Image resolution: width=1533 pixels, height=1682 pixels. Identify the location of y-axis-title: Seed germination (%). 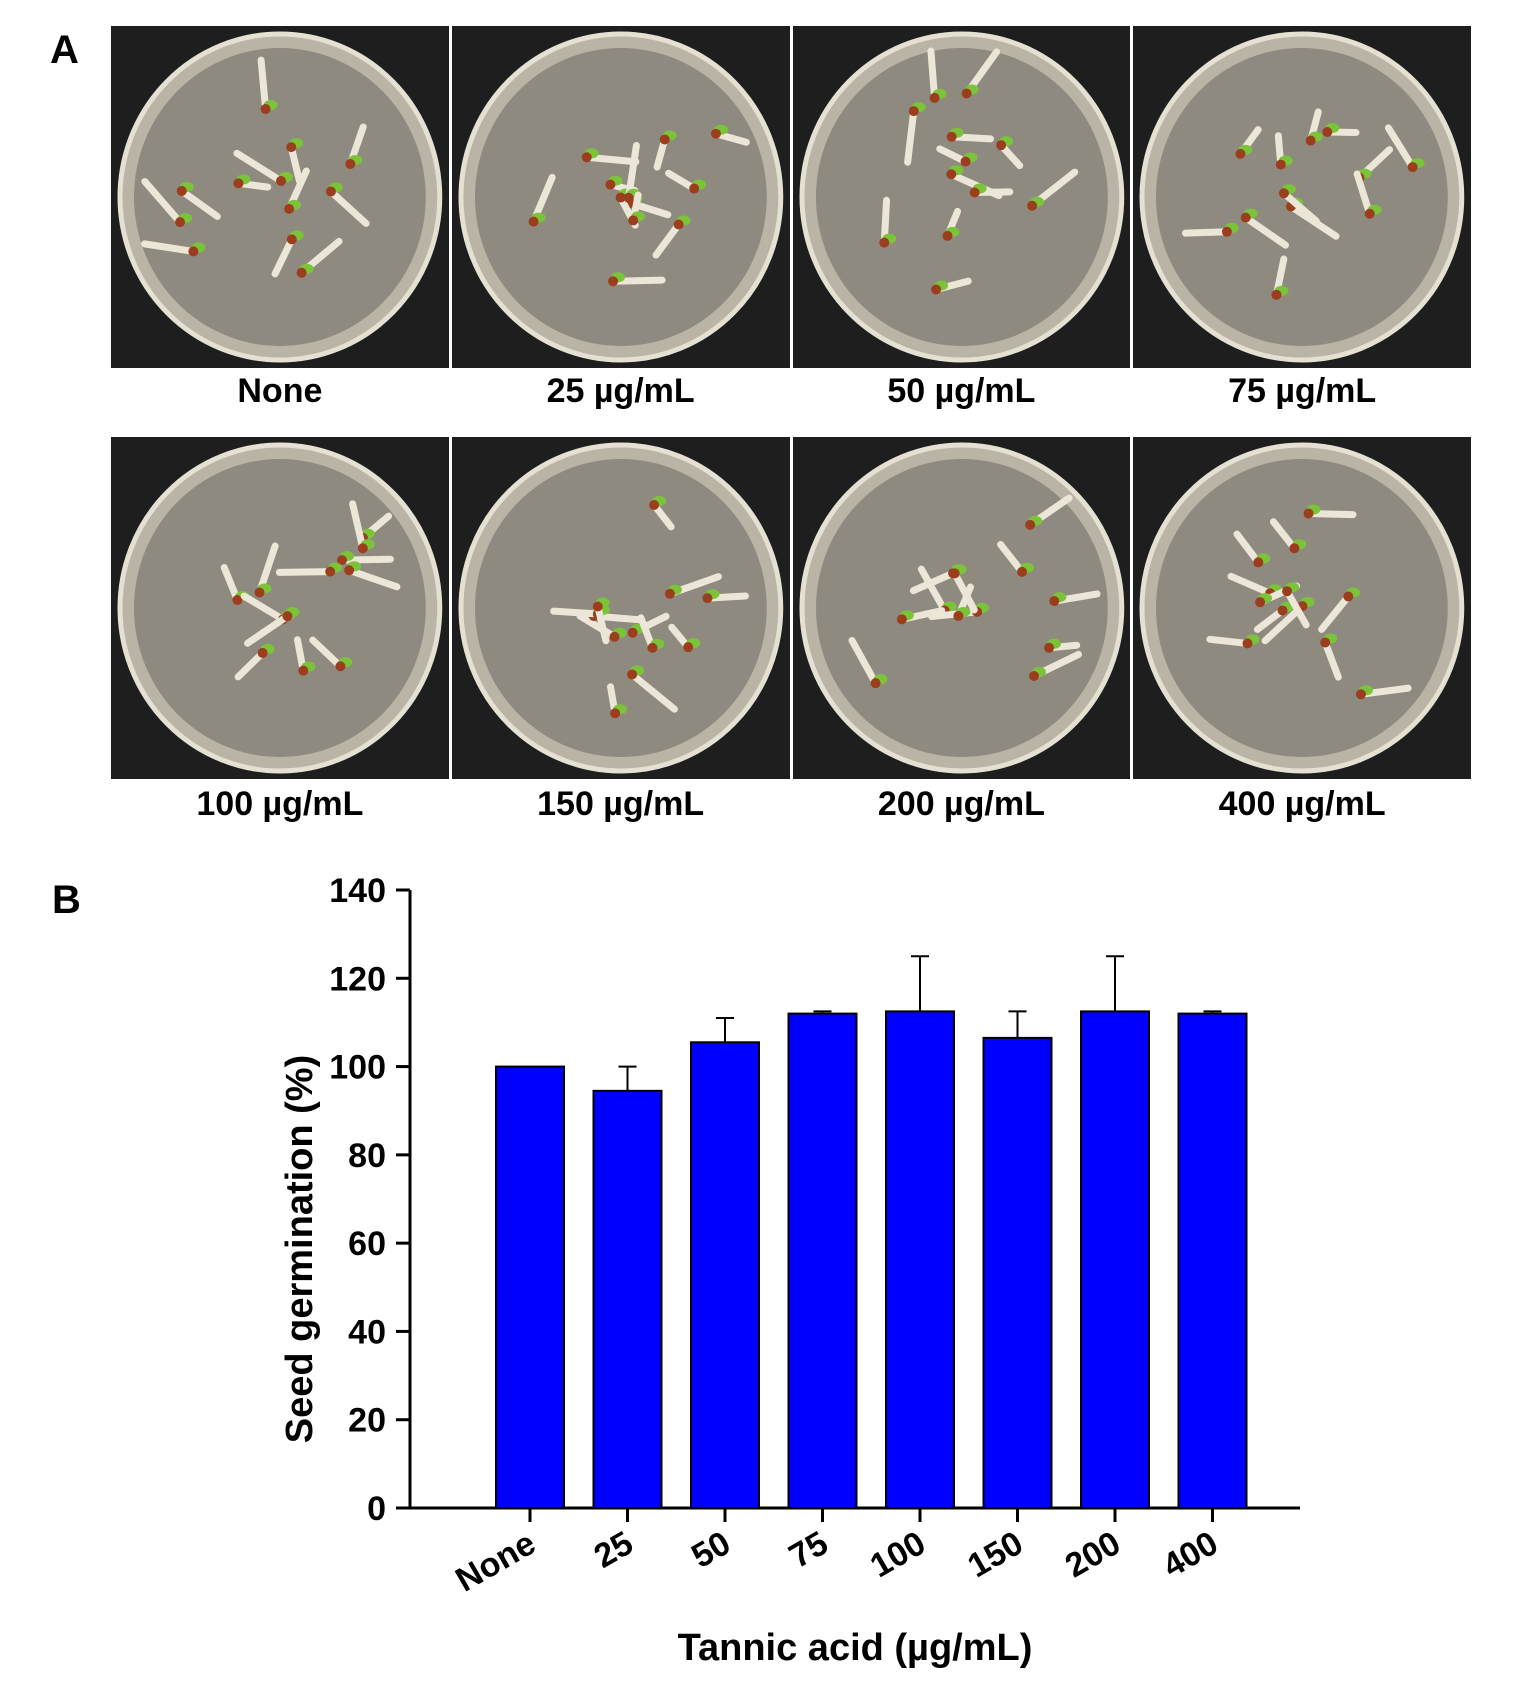
(300, 1249).